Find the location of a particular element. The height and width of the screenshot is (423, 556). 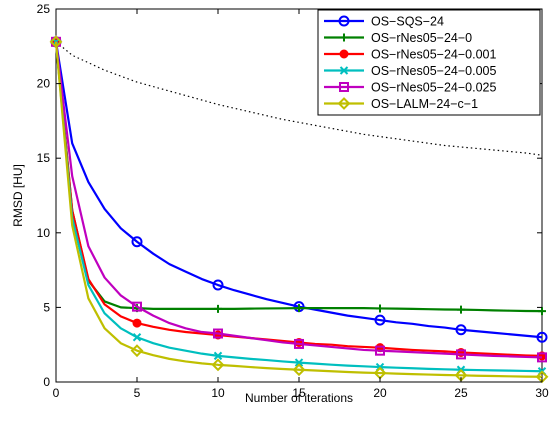

legend-entry: OS−SQS−24 is located at coordinates (384, 22).